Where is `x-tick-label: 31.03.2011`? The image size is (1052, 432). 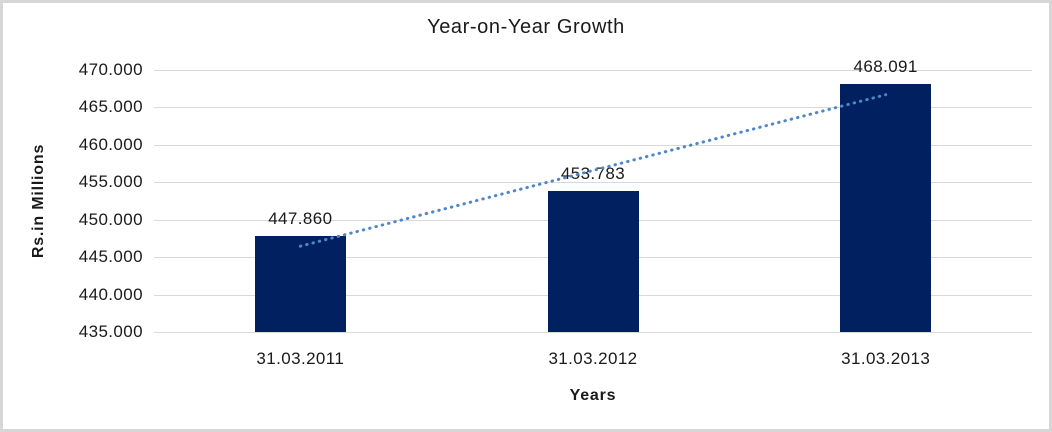
x-tick-label: 31.03.2011 is located at coordinates (300, 358).